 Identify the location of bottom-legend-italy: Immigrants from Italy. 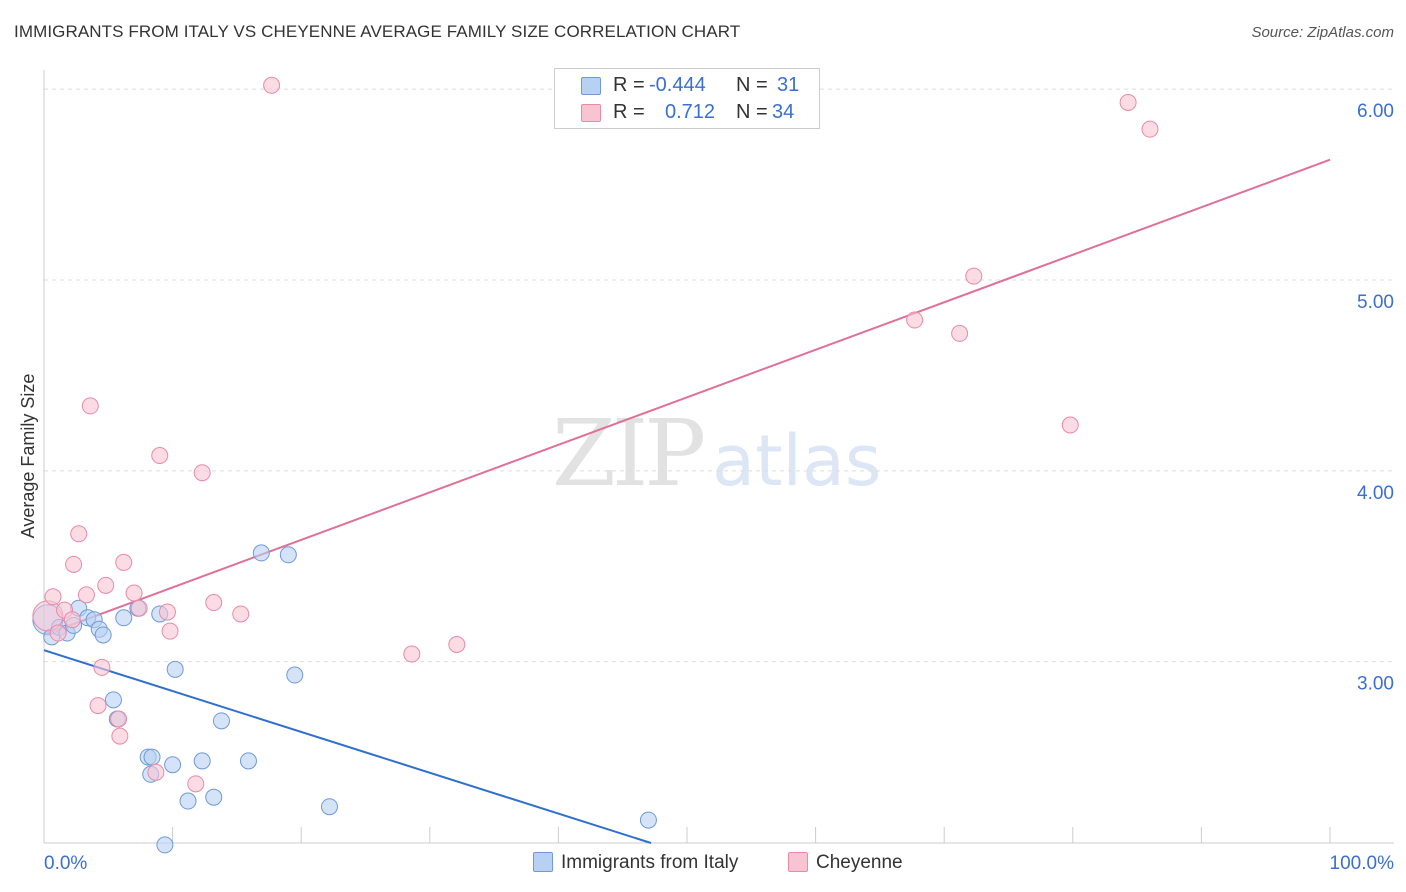
(635, 864).